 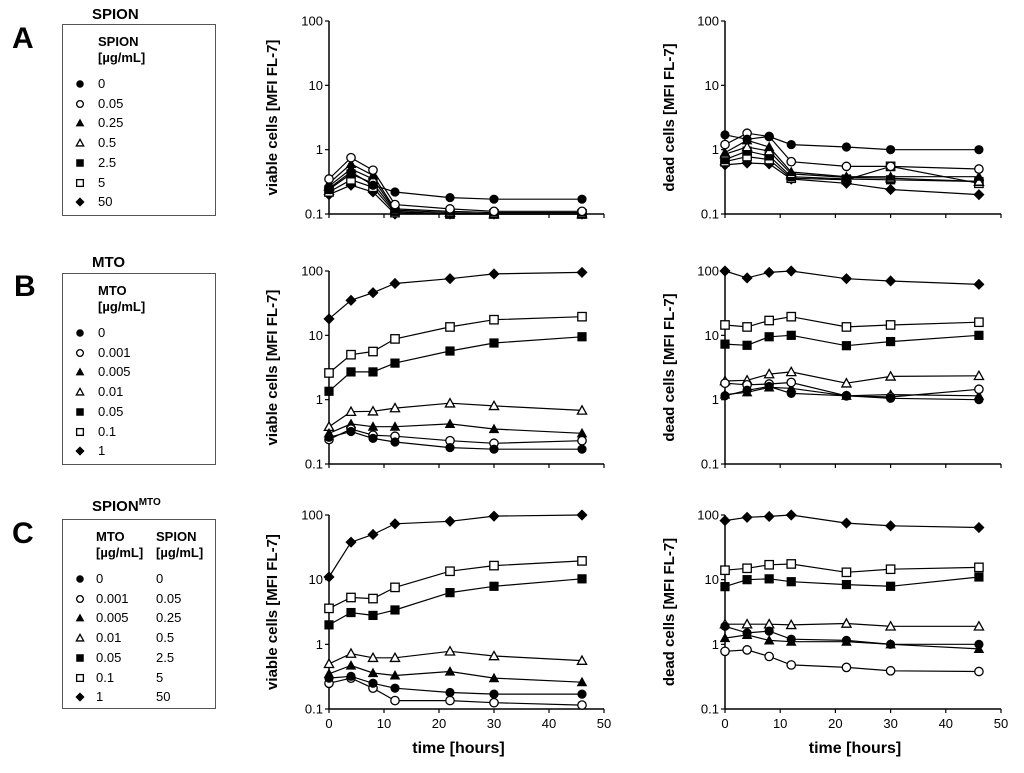 I want to click on legend-entry: 1 50, so click(x=144, y=696).